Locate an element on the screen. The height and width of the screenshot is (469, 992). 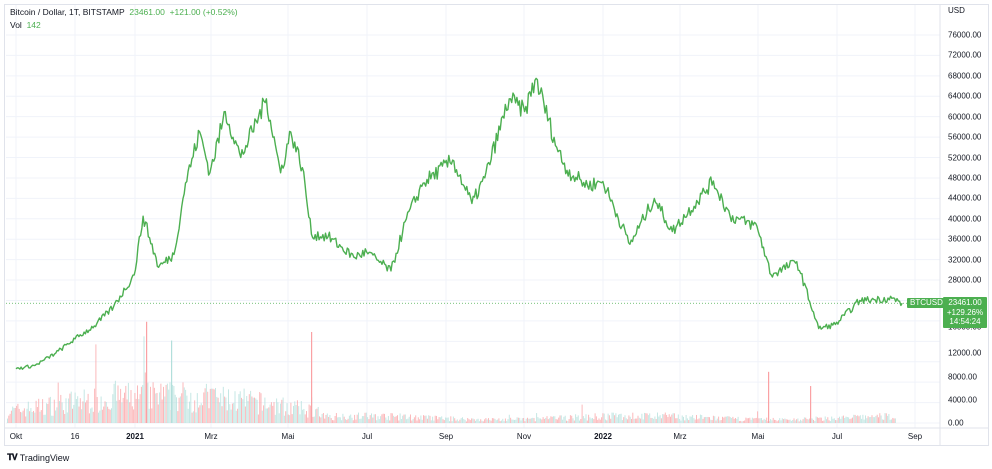
volume-label: Vol is located at coordinates (16, 25).